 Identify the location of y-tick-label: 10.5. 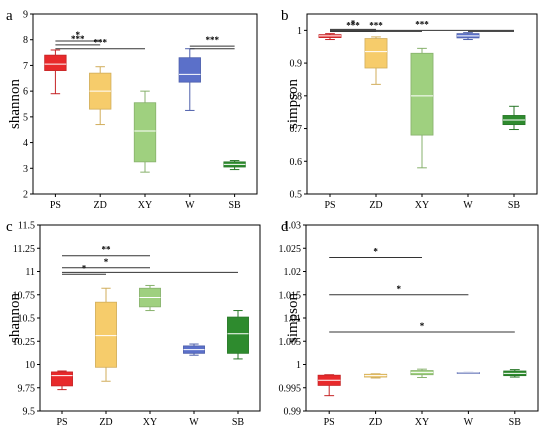
(27, 319).